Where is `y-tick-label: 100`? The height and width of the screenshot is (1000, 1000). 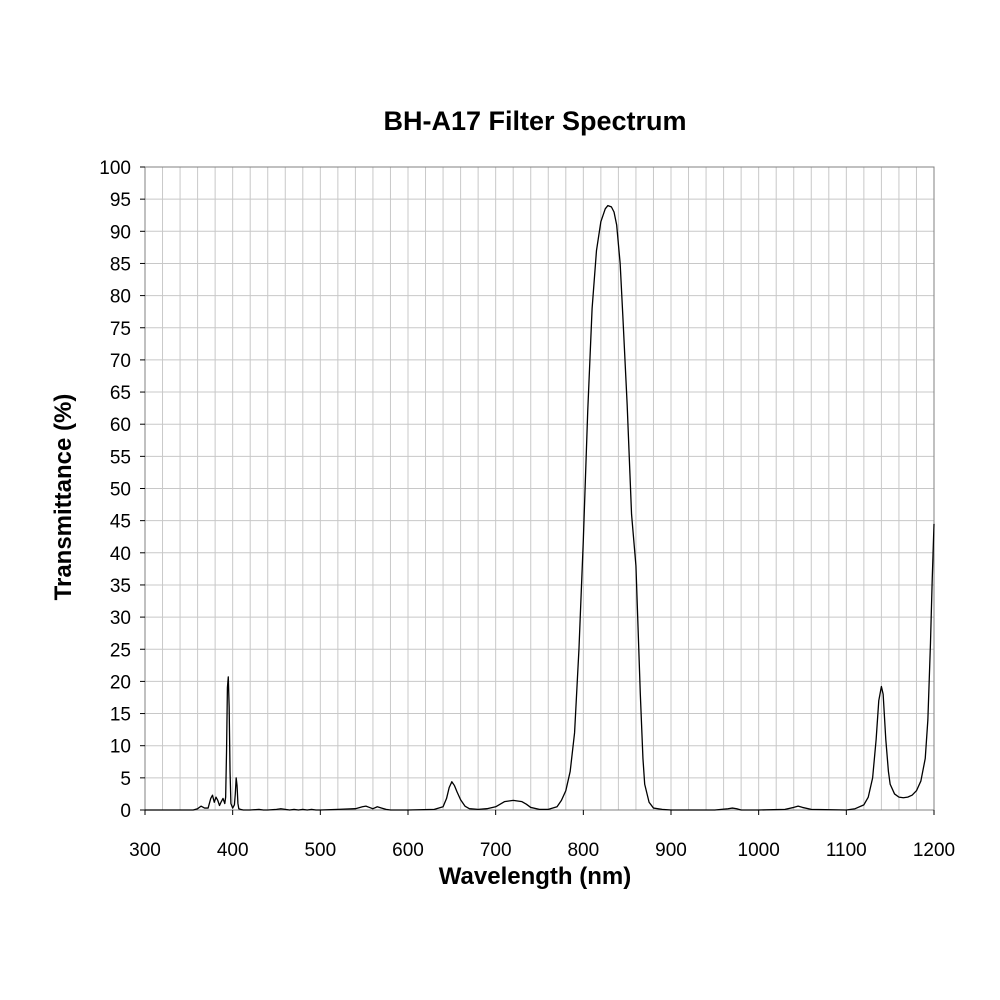 y-tick-label: 100 is located at coordinates (115, 168).